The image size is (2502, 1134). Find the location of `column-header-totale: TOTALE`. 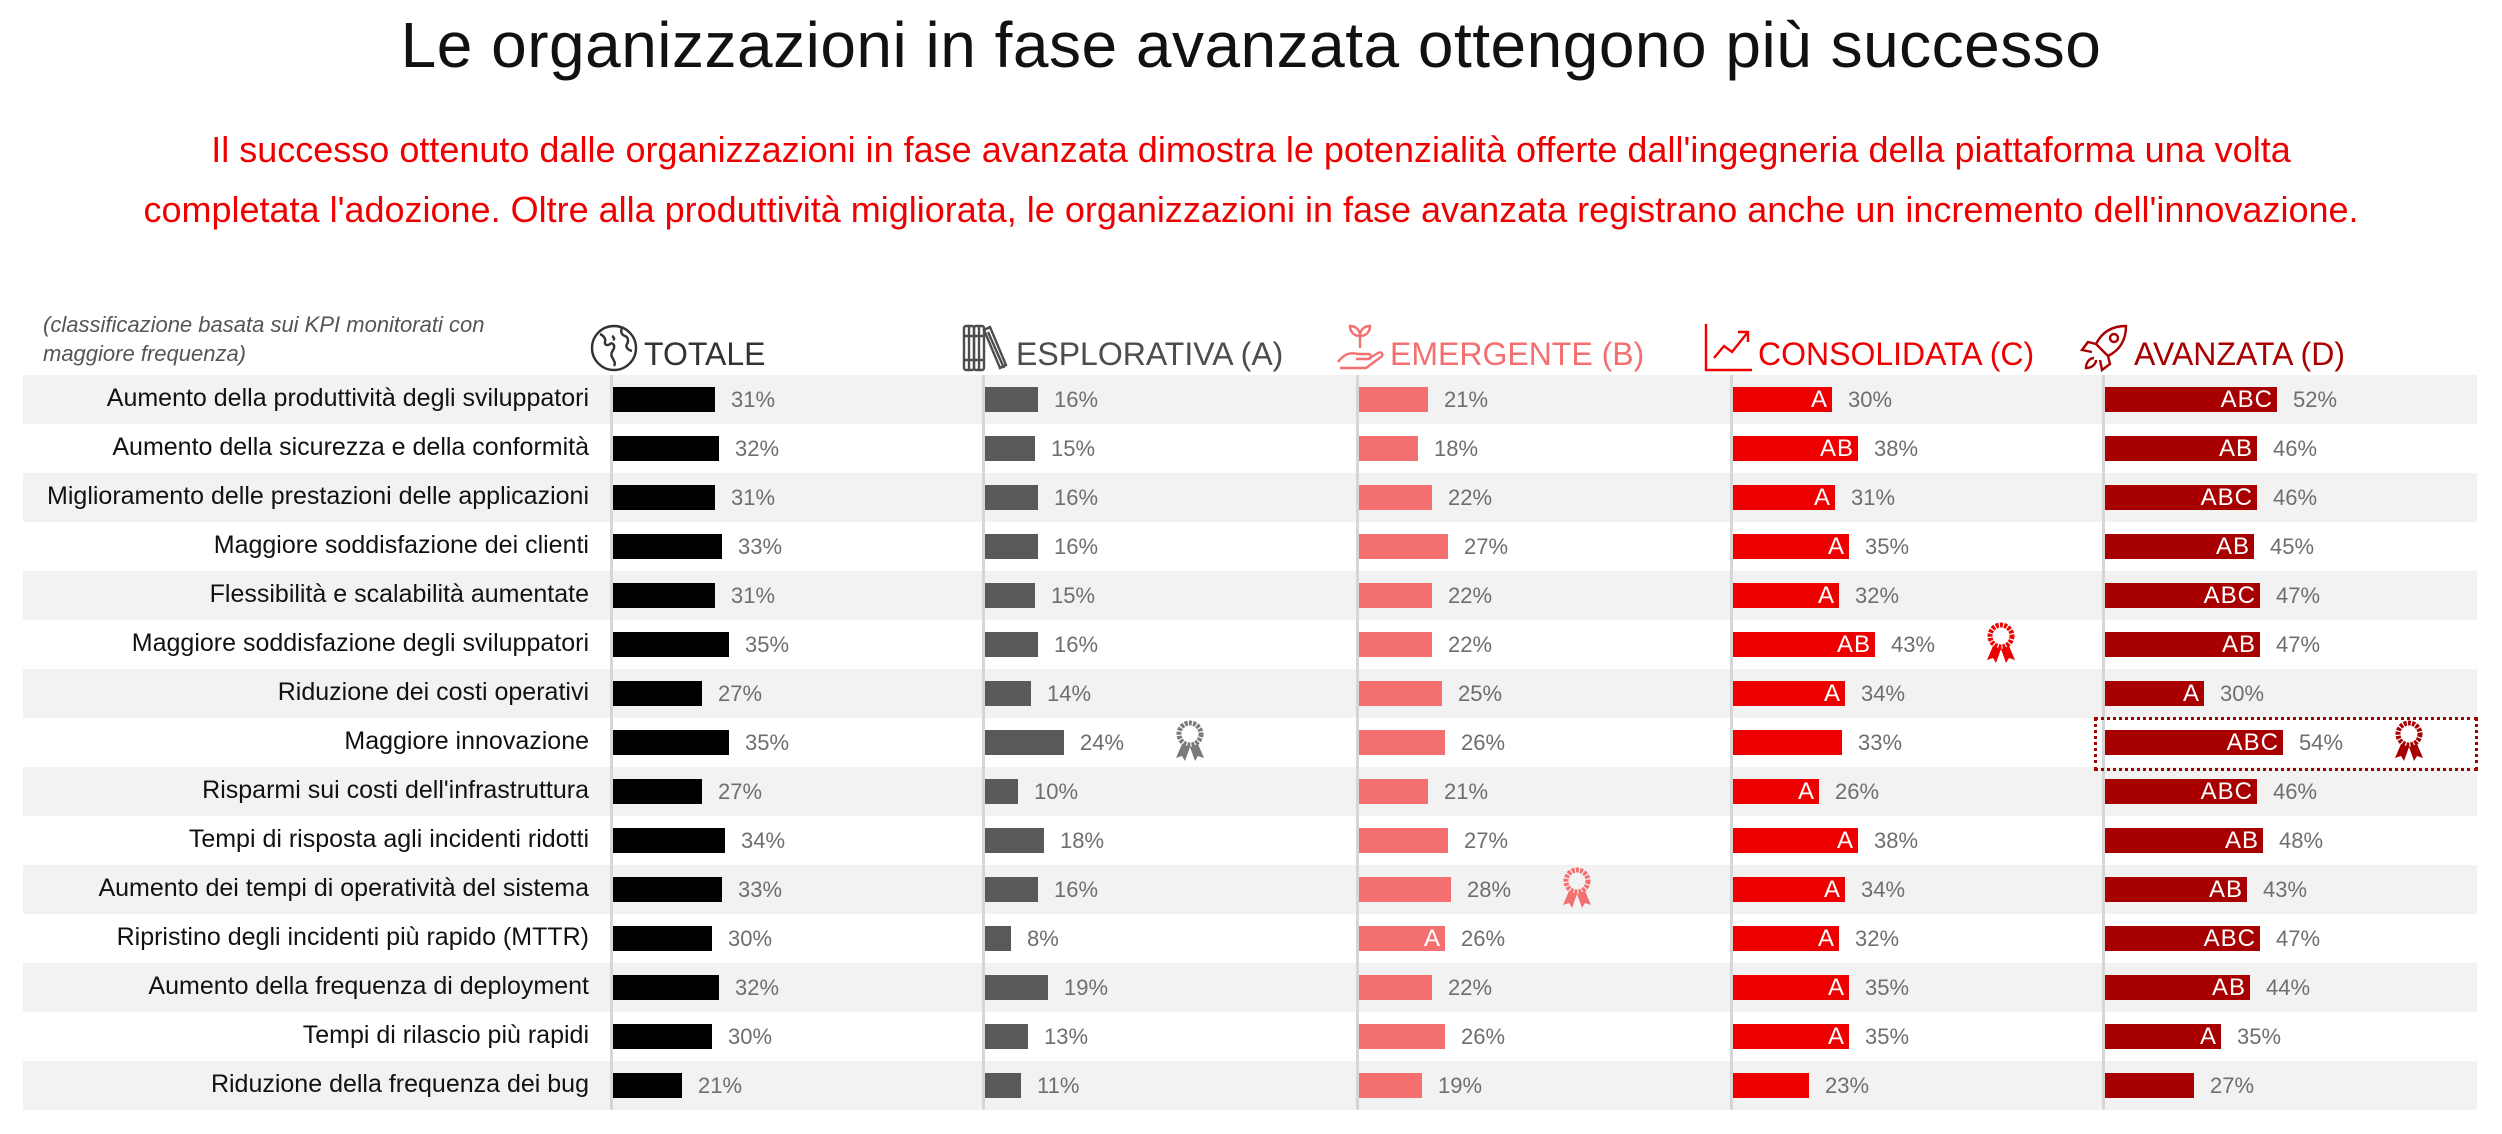

column-header-totale: TOTALE is located at coordinates (677, 346).